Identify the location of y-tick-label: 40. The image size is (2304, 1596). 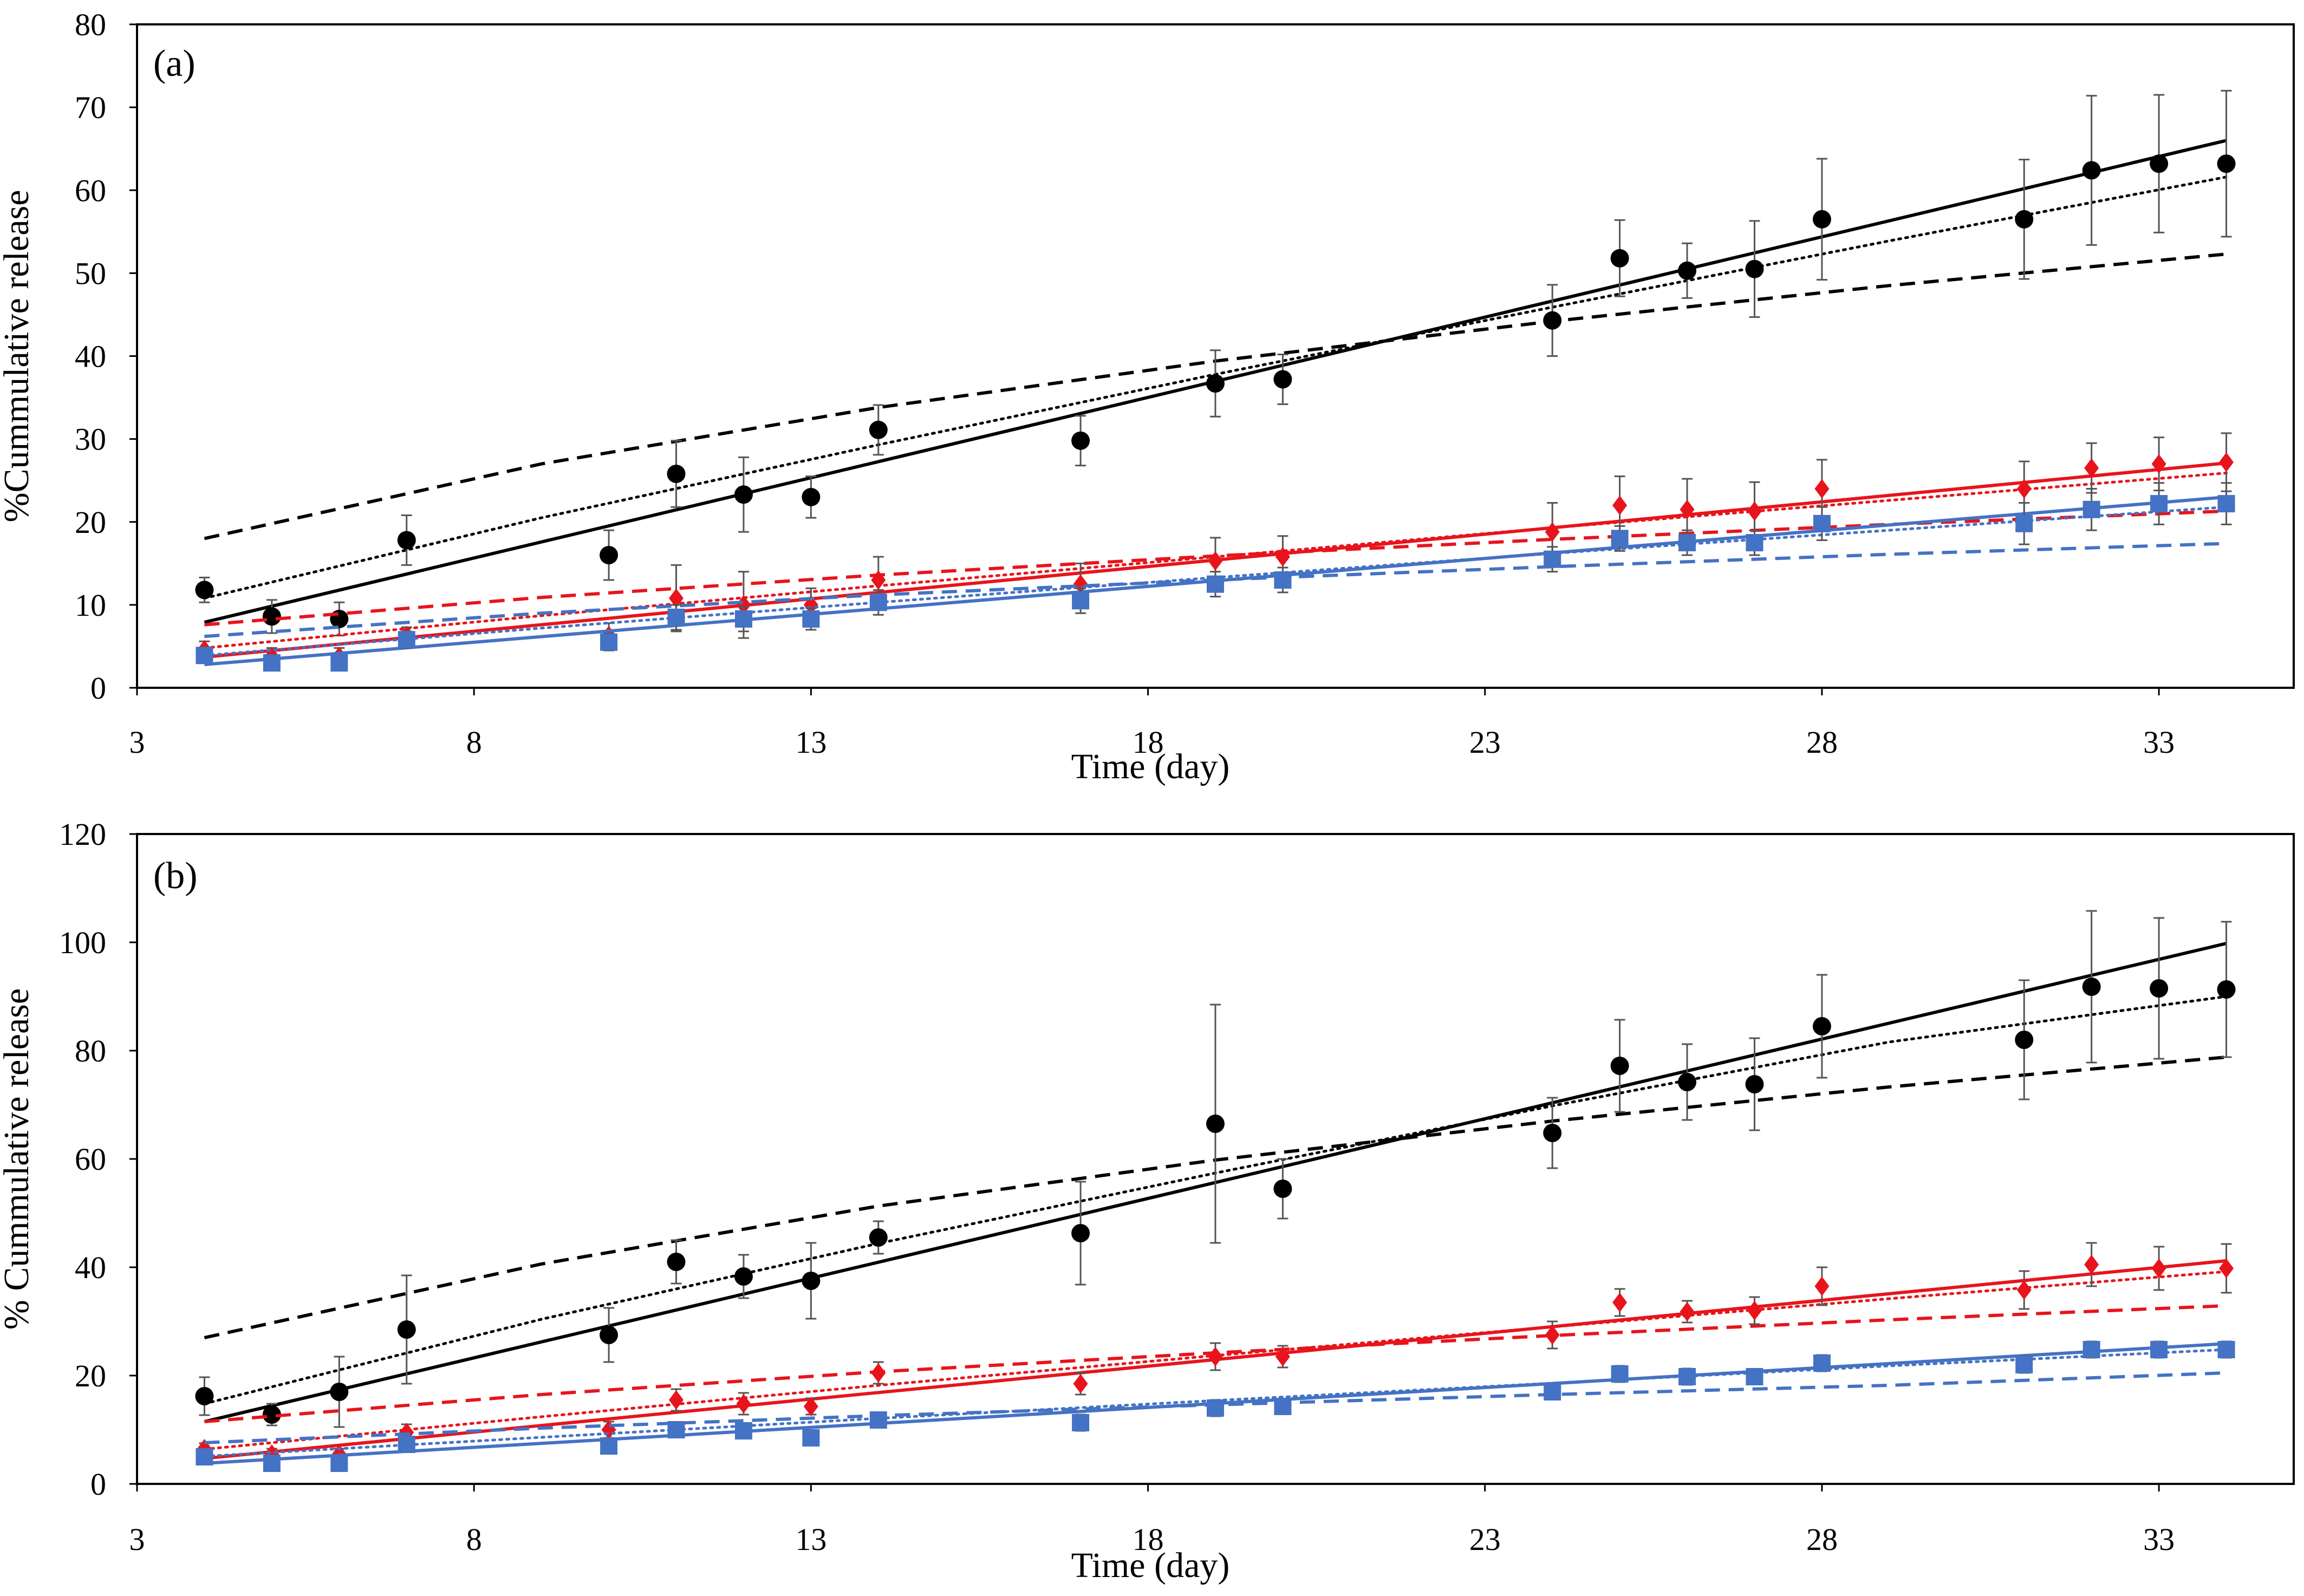
(91, 1268).